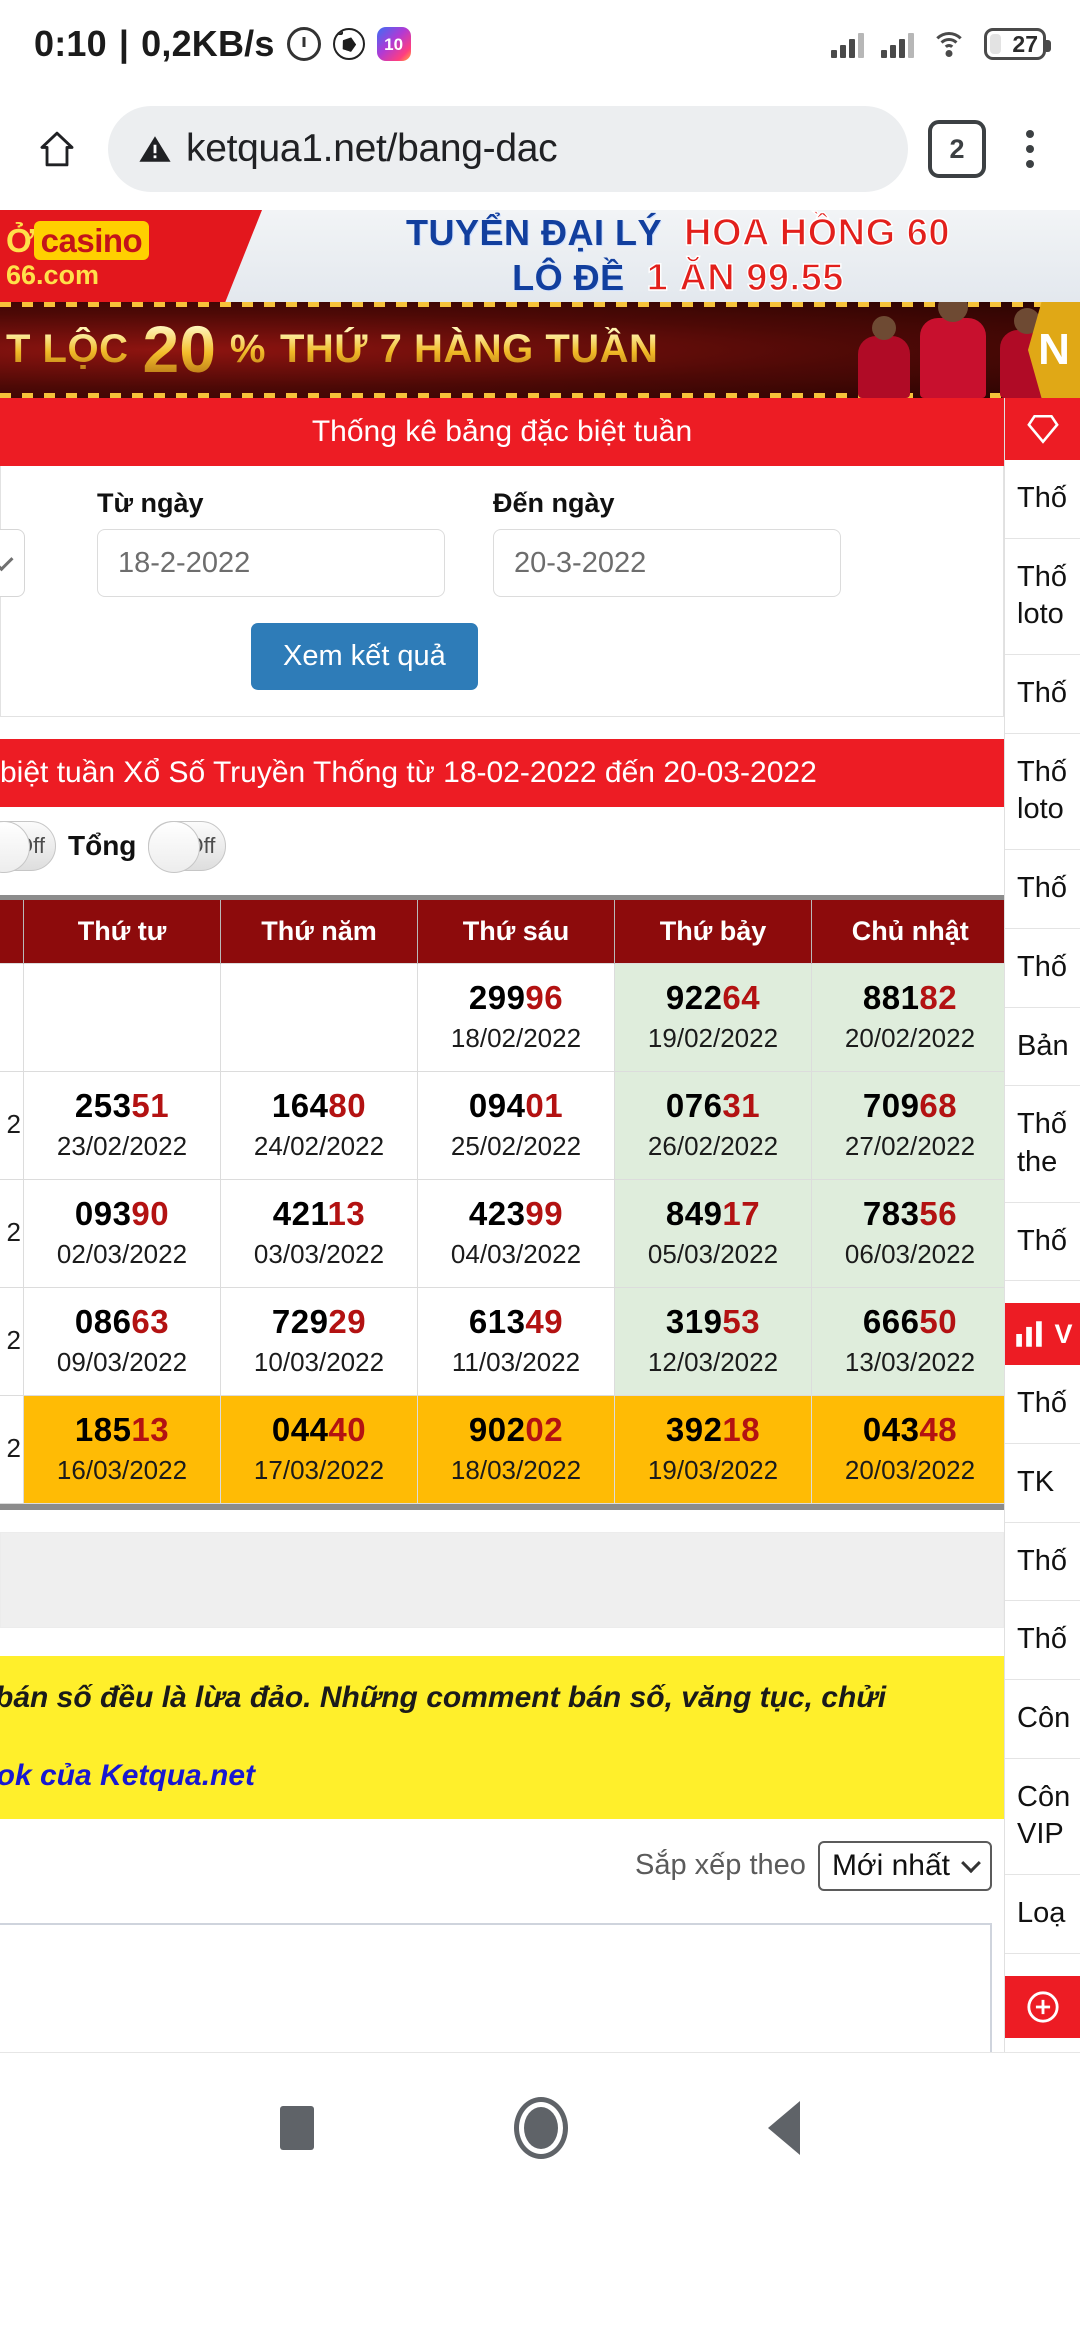  I want to click on from-date-input: 18-2-2022, so click(271, 563).